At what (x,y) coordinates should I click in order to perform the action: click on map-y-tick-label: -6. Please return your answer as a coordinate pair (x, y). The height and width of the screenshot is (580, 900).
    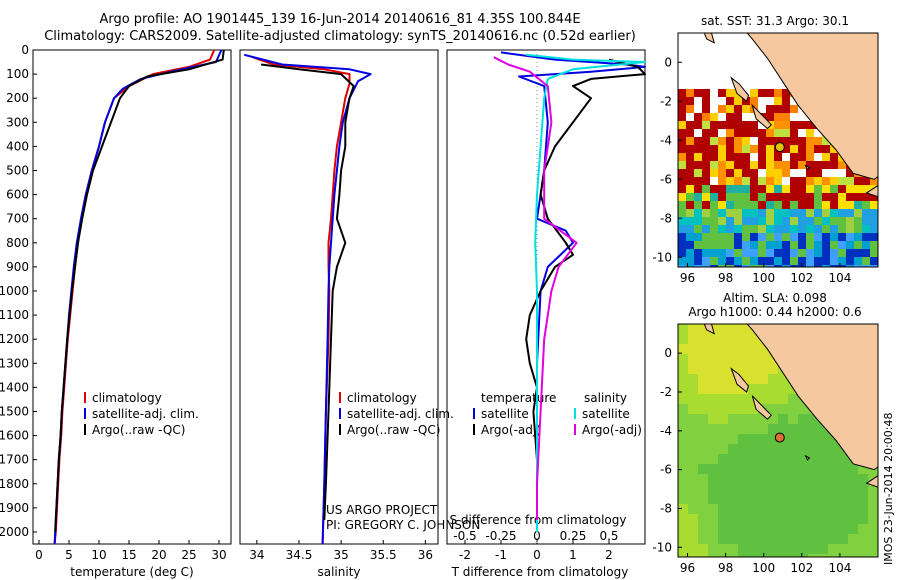
    Looking at the image, I should click on (666, 470).